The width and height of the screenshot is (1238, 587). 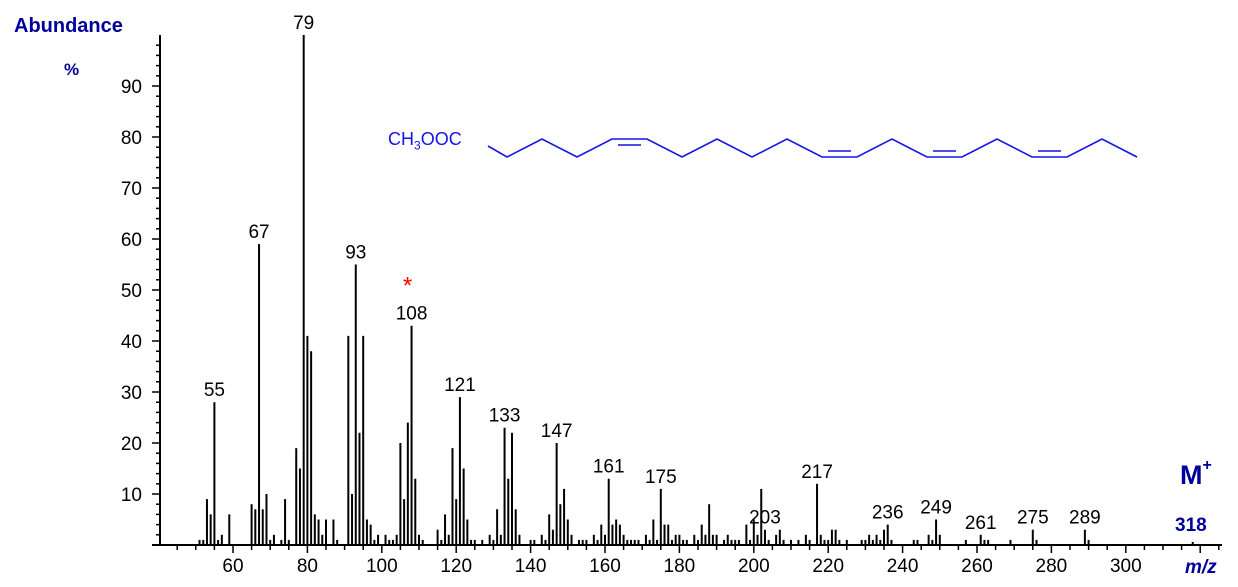 What do you see at coordinates (355, 253) in the screenshot?
I see `peak-label: 93` at bounding box center [355, 253].